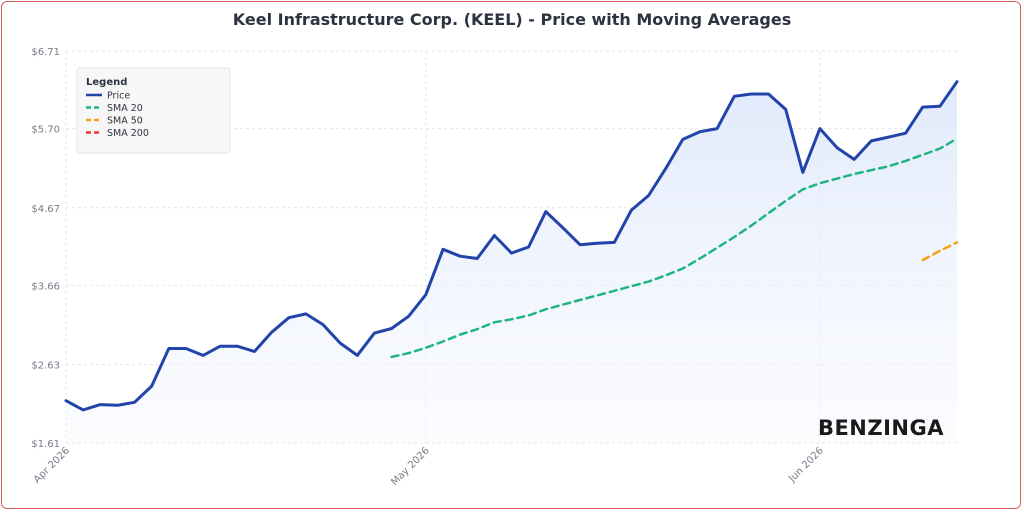  Describe the element at coordinates (128, 133) in the screenshot. I see `legend-label: SMA 200` at that location.